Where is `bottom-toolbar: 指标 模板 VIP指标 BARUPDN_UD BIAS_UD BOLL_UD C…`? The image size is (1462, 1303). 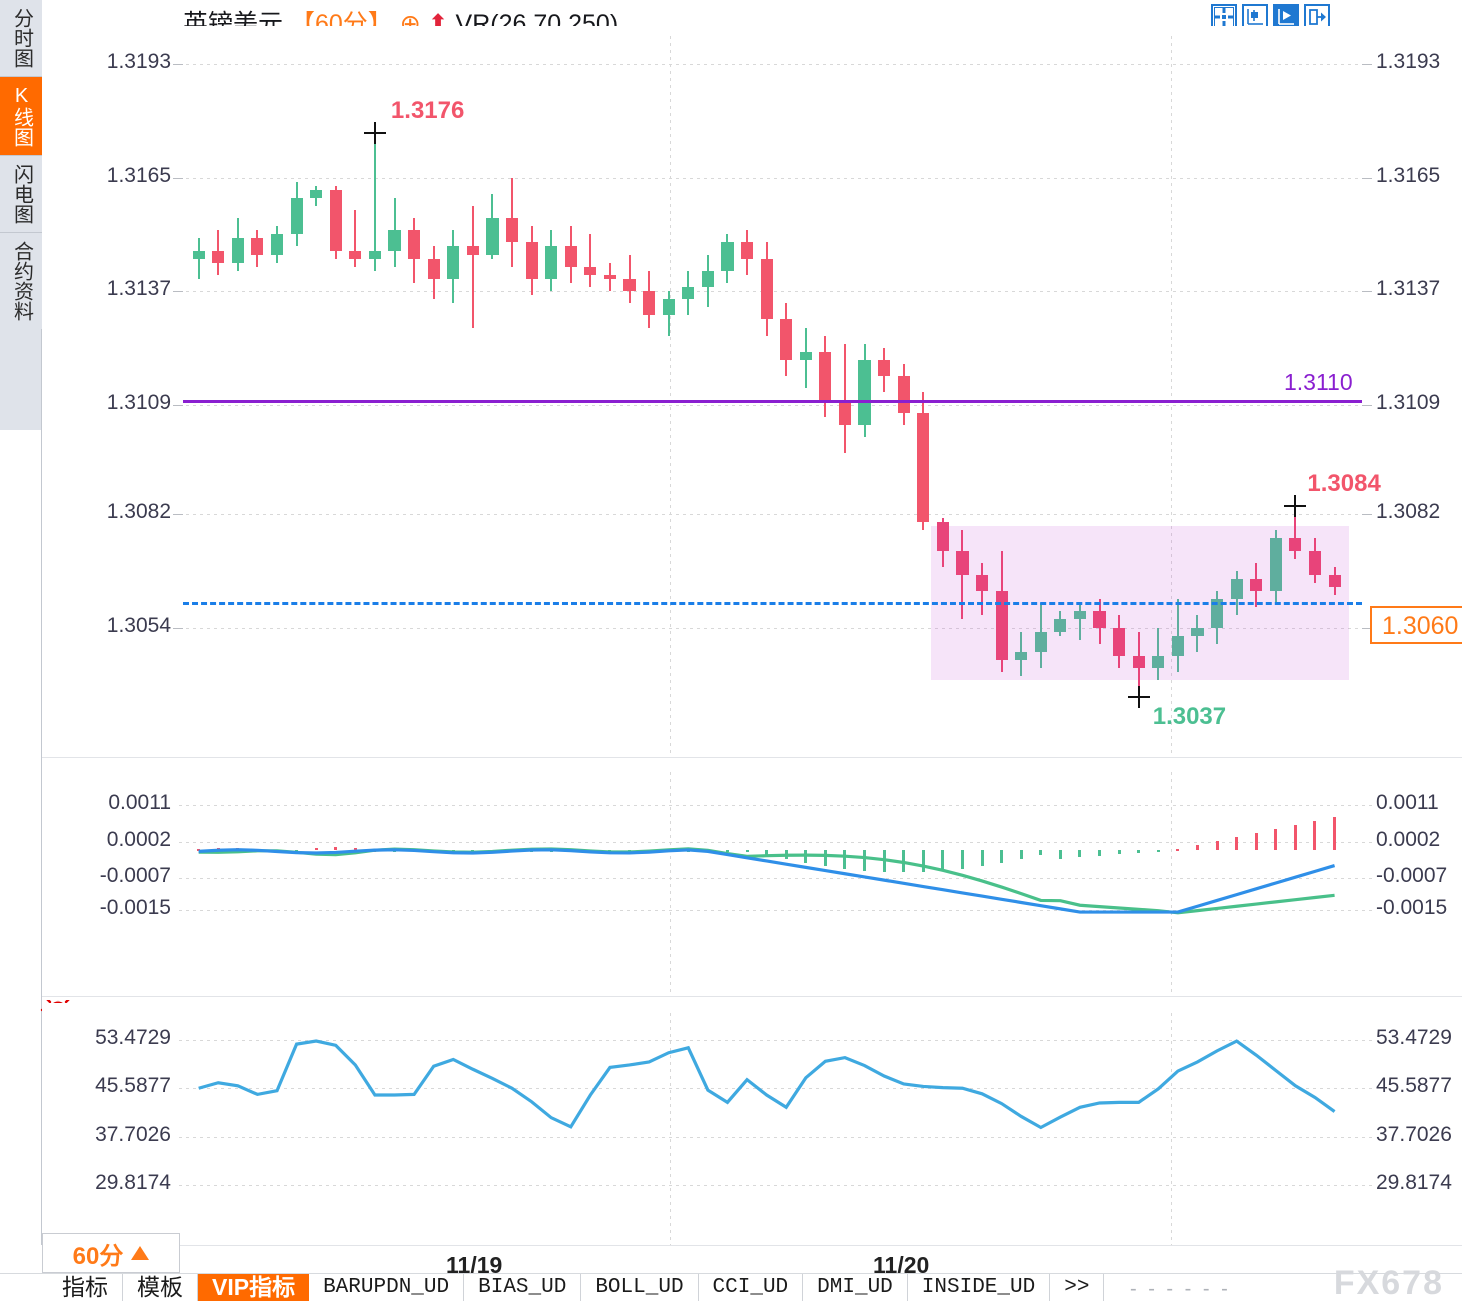
bottom-toolbar: 指标 模板 VIP指标 BARUPDN_UD BIAS_UD BOLL_UD C… is located at coordinates (731, 1287).